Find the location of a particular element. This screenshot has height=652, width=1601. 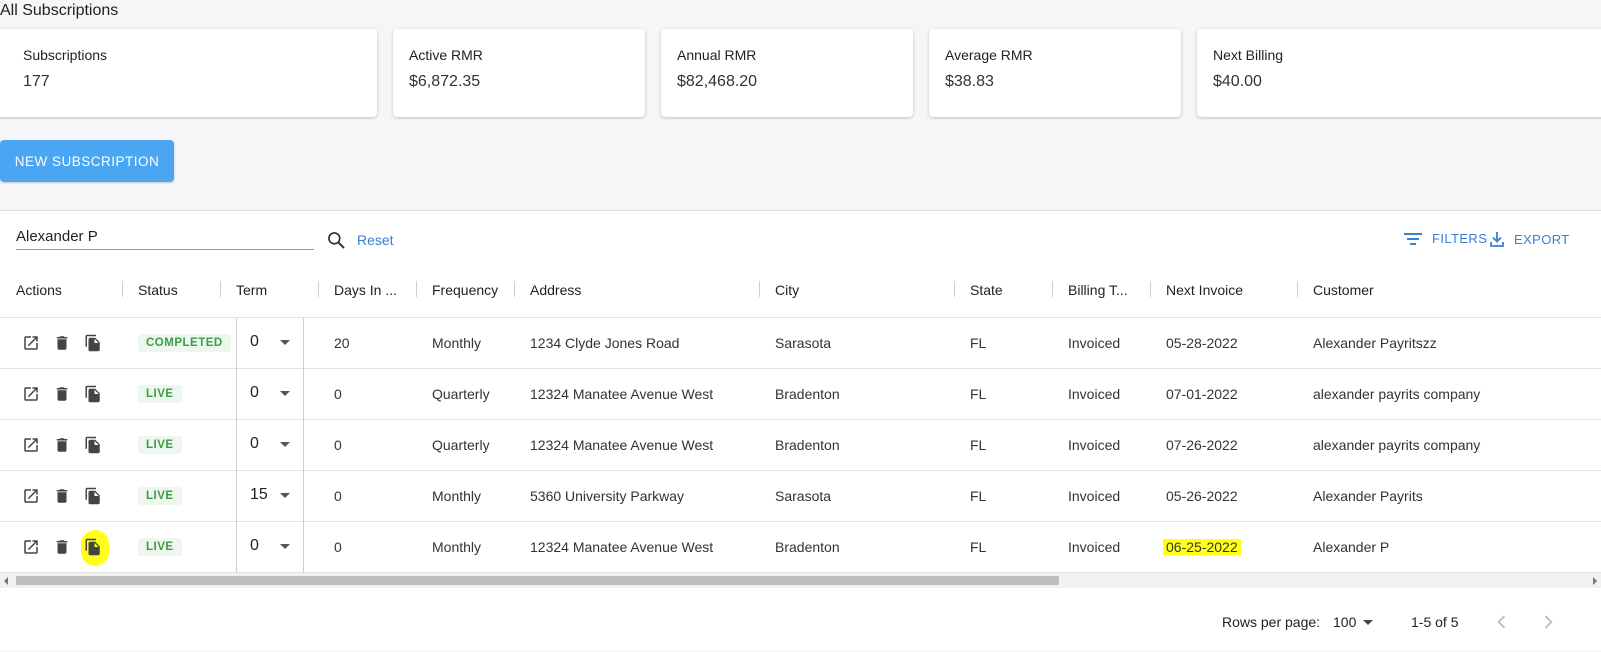

stat-card-annual-rmr: Annual RMR $82,468.20 is located at coordinates (787, 73).